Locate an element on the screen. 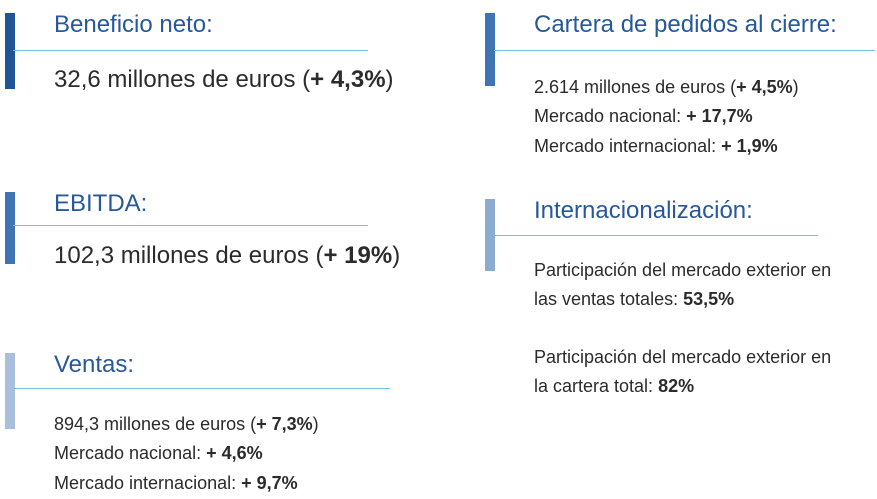  internacionalizacion-rule is located at coordinates (656, 235).